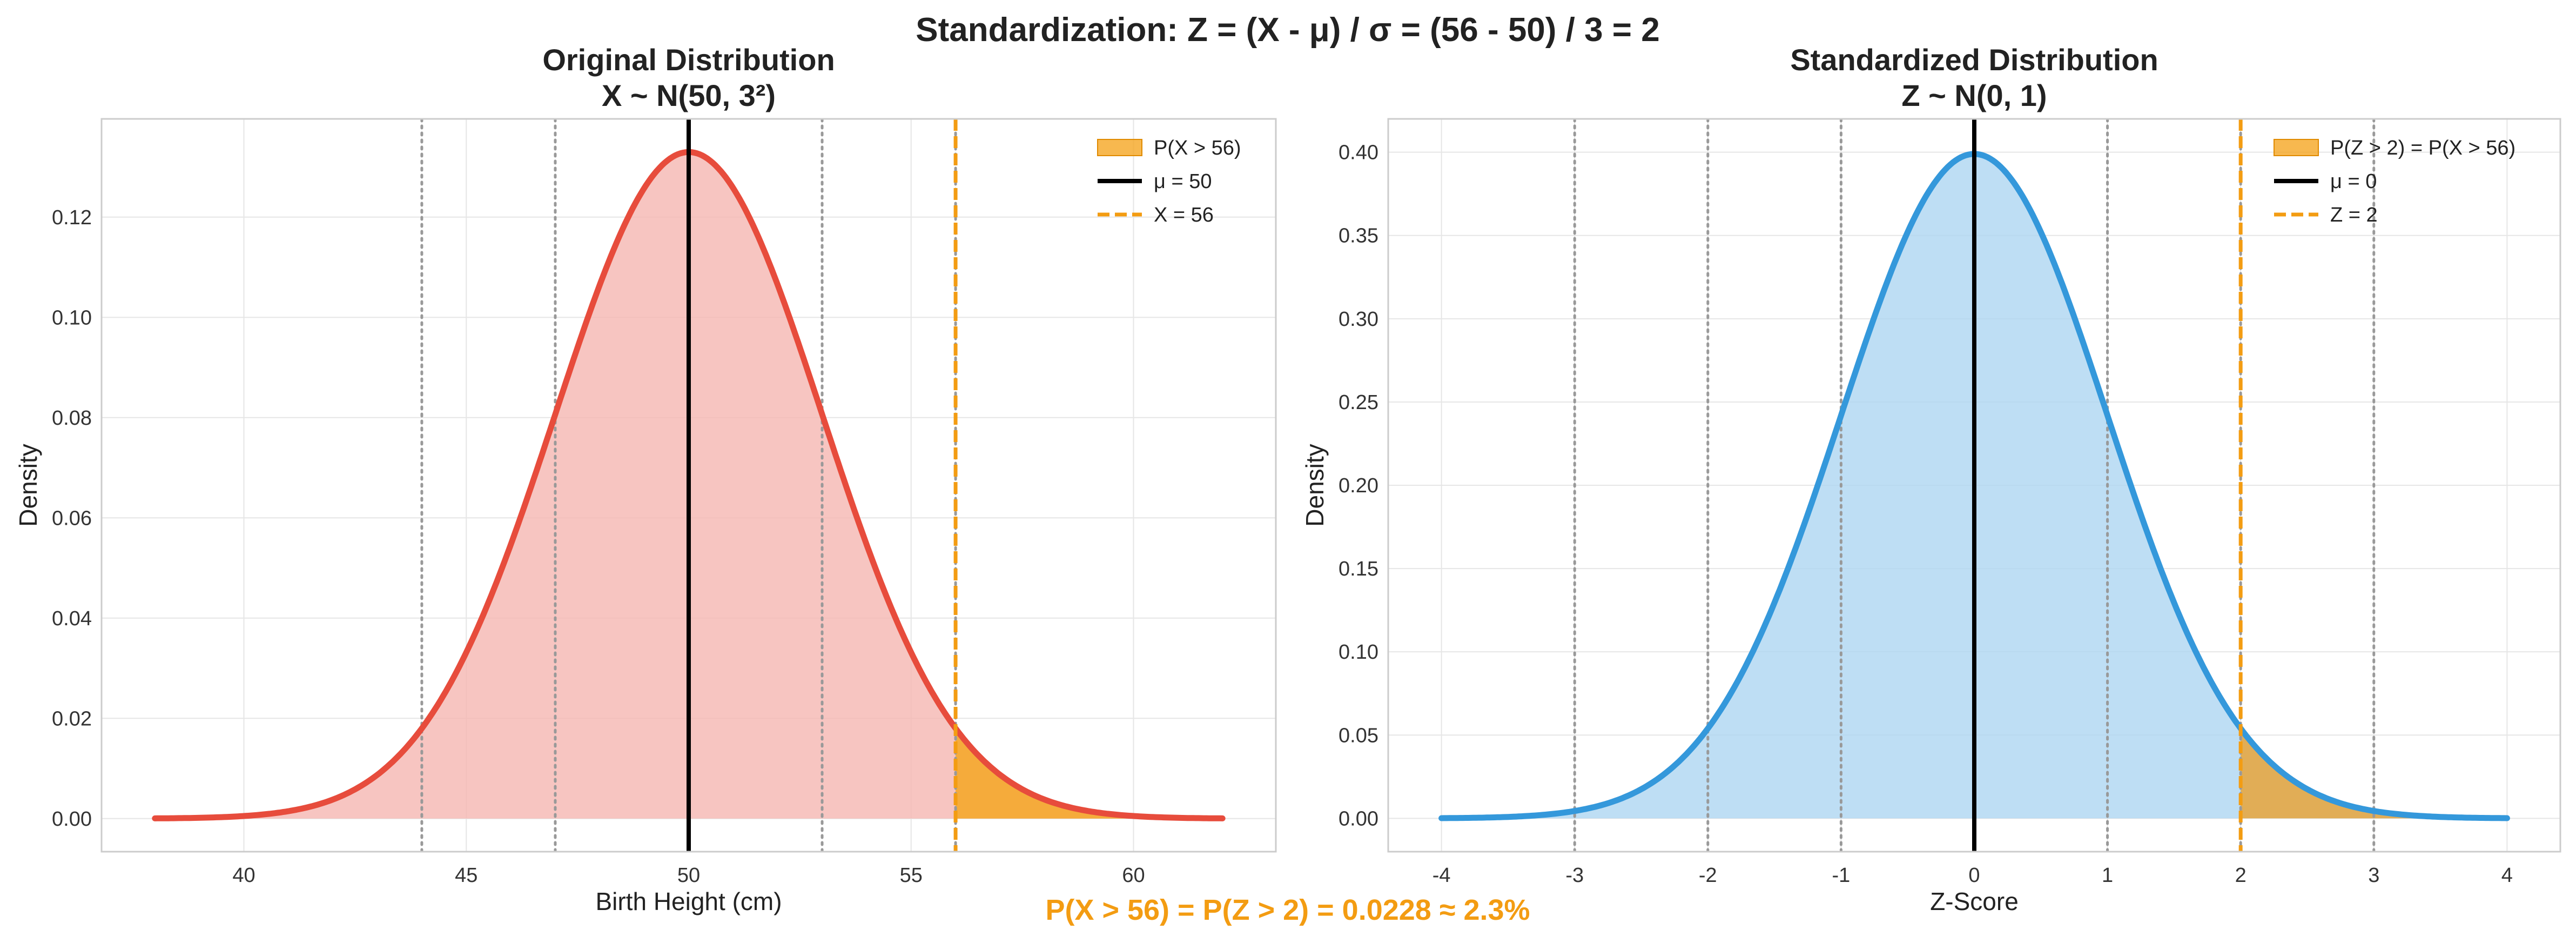 This screenshot has width=2576, height=943. What do you see at coordinates (1184, 215) in the screenshot?
I see `legend-label: X = 56` at bounding box center [1184, 215].